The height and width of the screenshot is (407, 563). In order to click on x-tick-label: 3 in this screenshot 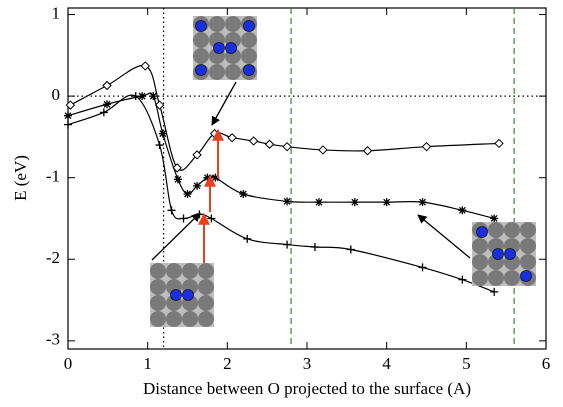, I will do `click(307, 363)`.